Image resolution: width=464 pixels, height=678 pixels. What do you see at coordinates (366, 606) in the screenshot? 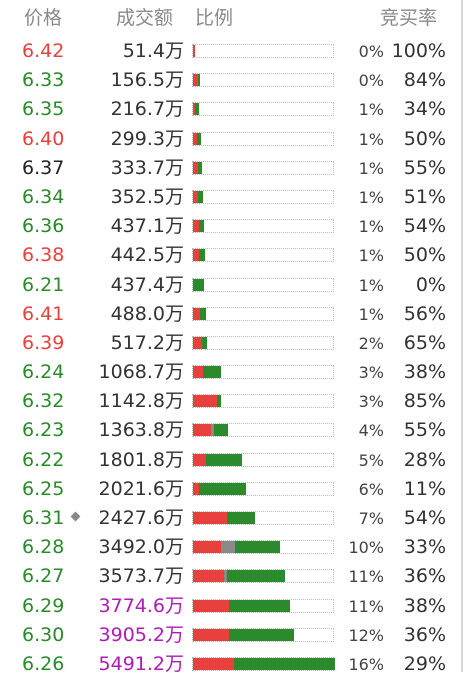
I see `ratio-percent: 11%` at bounding box center [366, 606].